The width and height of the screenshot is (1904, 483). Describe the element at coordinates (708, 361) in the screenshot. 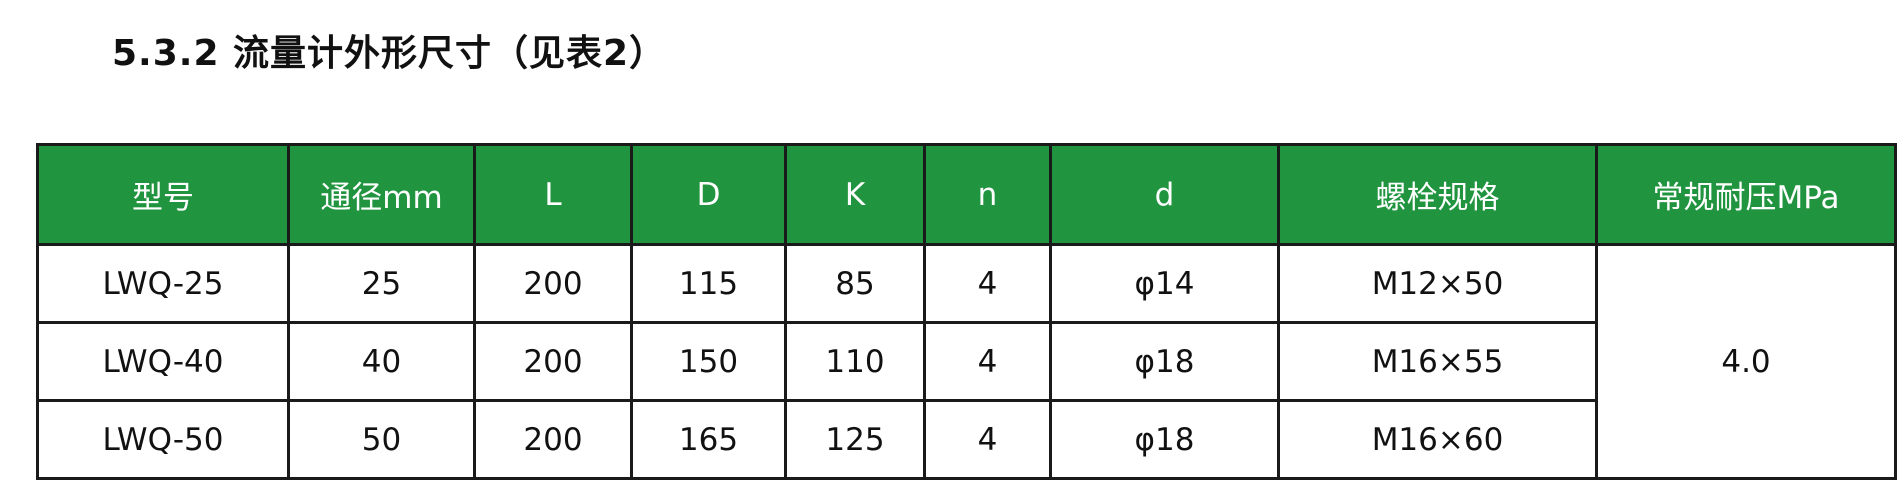

I see `cell: 150` at that location.